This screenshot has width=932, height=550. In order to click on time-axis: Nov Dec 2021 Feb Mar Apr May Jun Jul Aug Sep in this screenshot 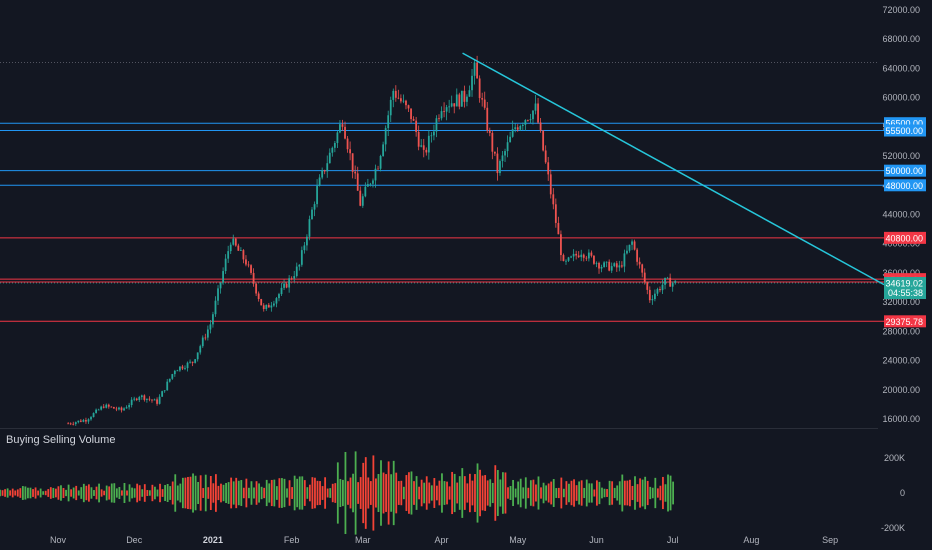, I will do `click(444, 540)`.